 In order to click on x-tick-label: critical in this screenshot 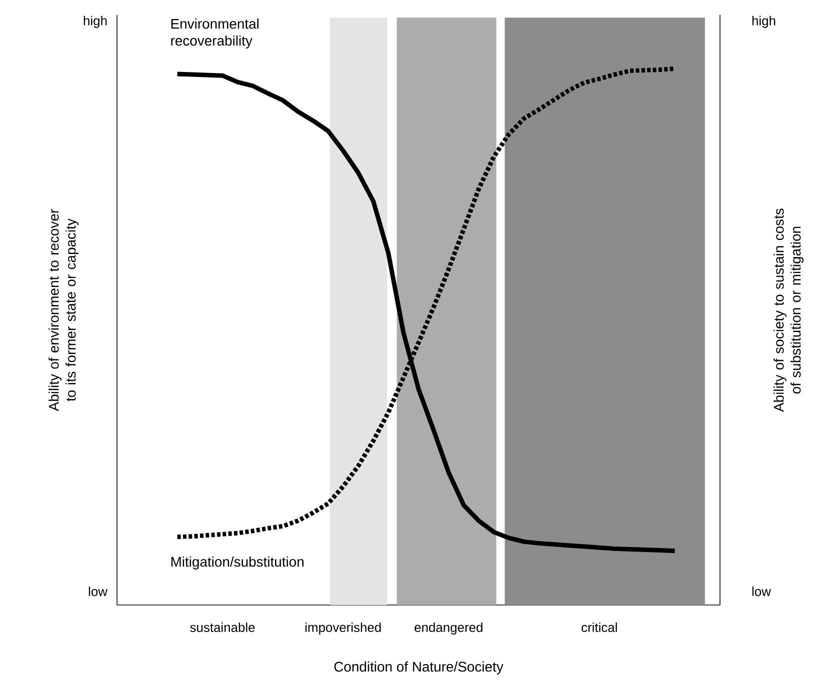, I will do `click(599, 627)`.